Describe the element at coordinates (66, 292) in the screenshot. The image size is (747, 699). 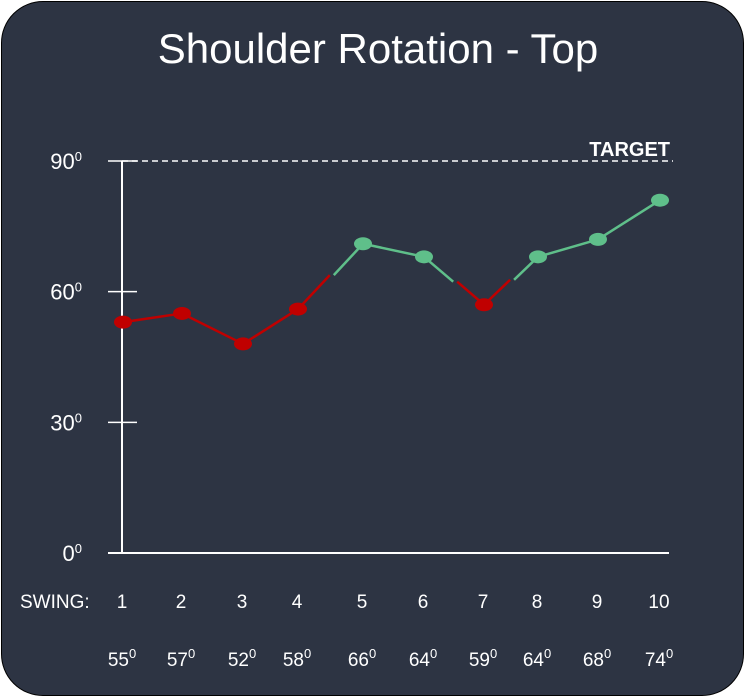
I see `y-tick-label: 600` at that location.